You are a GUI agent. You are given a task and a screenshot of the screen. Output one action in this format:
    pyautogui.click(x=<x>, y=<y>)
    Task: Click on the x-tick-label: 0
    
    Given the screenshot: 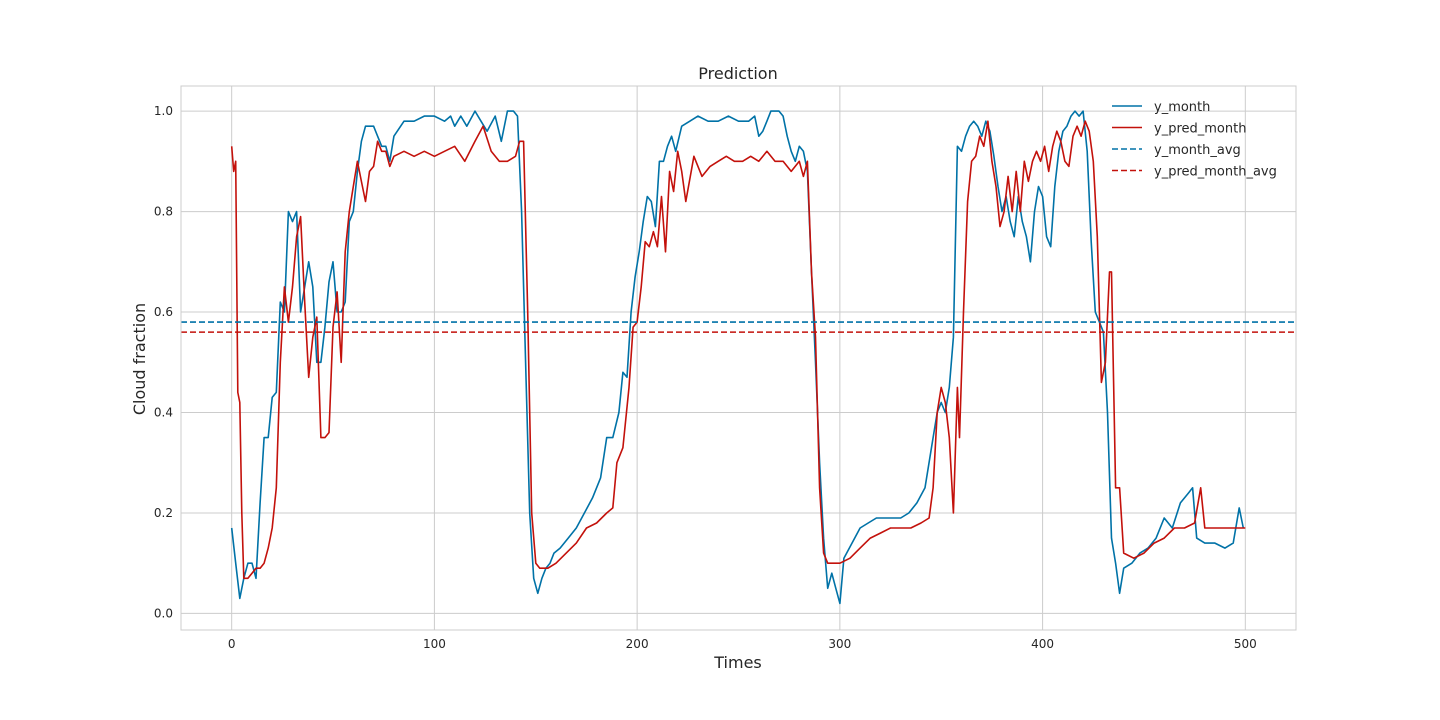 What is the action you would take?
    pyautogui.click(x=232, y=644)
    